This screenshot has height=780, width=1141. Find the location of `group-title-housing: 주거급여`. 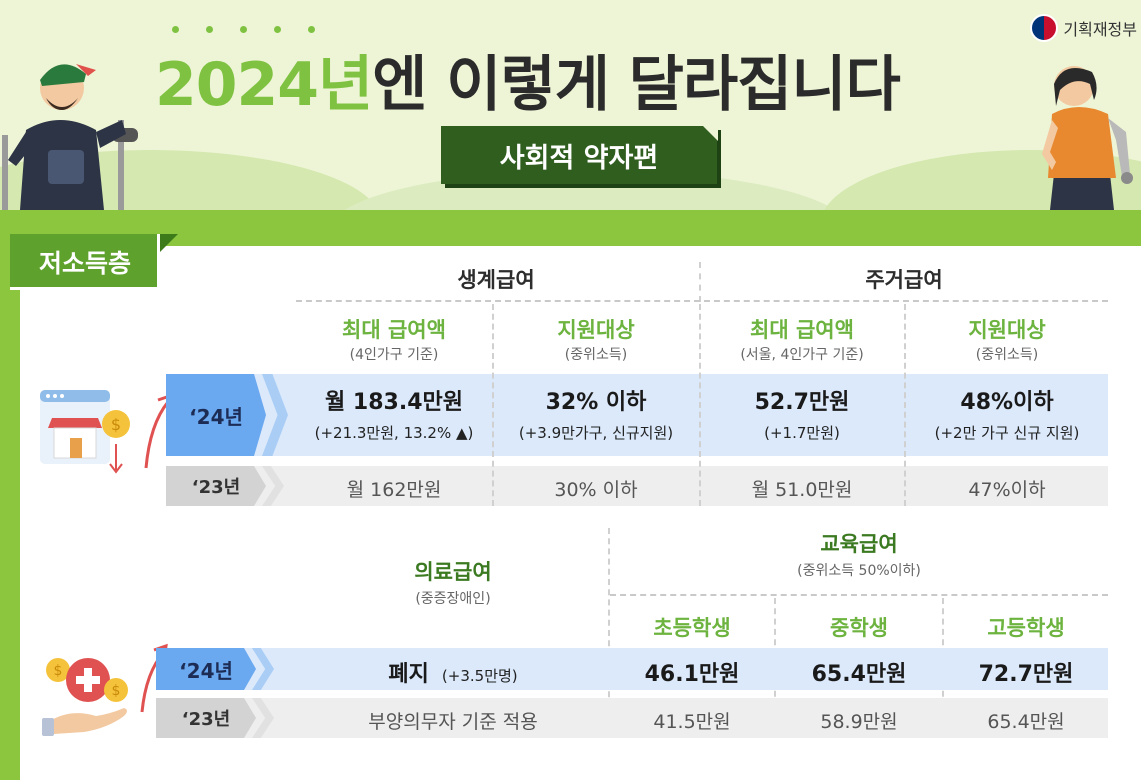

group-title-housing: 주거급여 is located at coordinates (904, 280).